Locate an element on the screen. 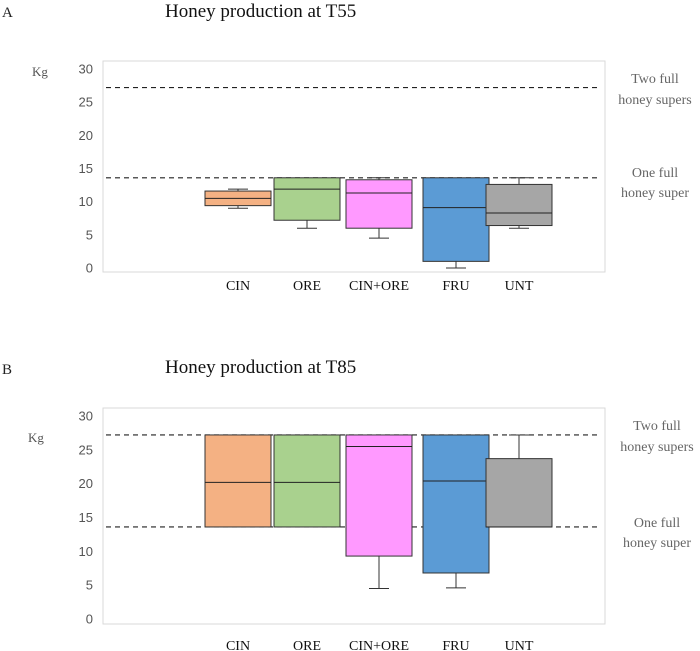  panel-label: B is located at coordinates (7, 370).